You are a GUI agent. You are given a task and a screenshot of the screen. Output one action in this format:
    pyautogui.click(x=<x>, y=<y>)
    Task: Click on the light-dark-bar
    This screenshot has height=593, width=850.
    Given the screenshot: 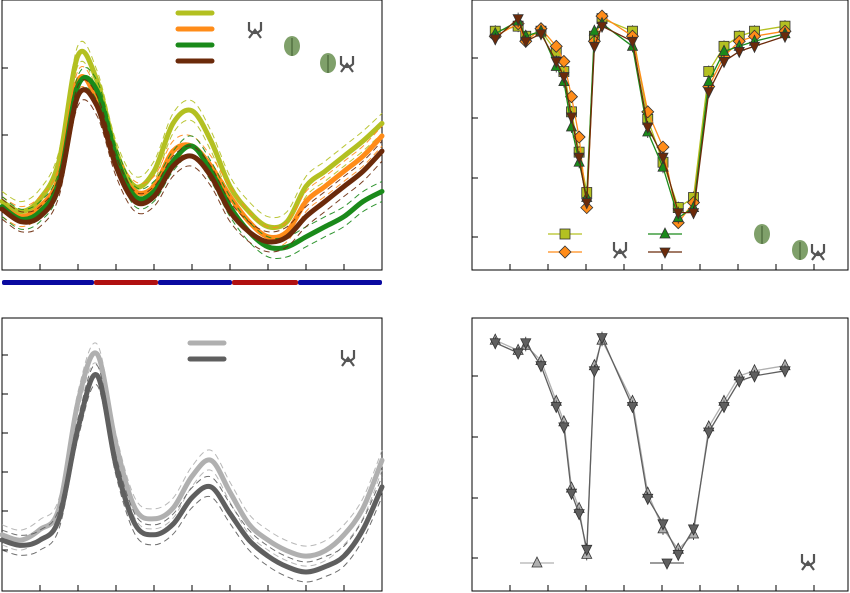 What is the action you would take?
    pyautogui.click(x=192, y=282)
    